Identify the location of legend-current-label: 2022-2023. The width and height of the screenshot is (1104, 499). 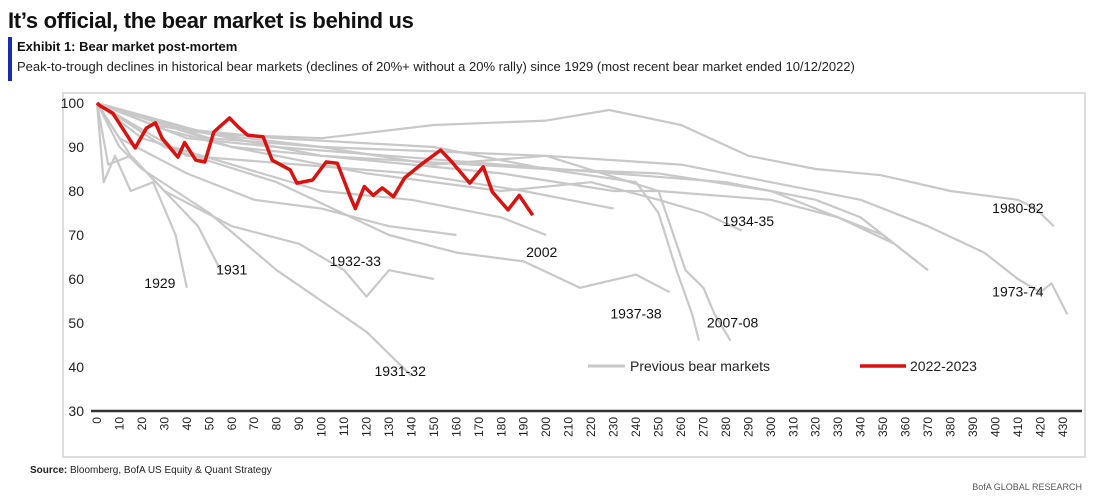
(943, 366).